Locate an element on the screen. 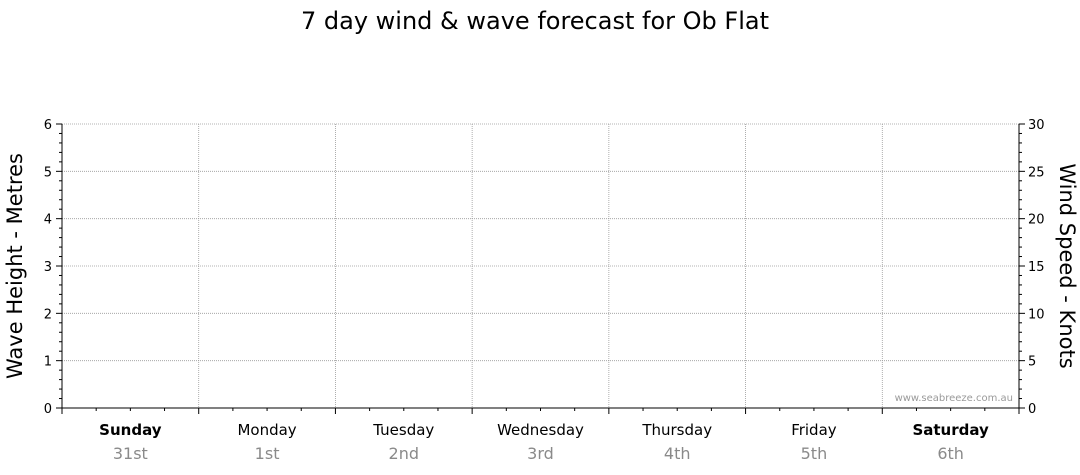  x-day-date-label: 3rd is located at coordinates (540, 453).